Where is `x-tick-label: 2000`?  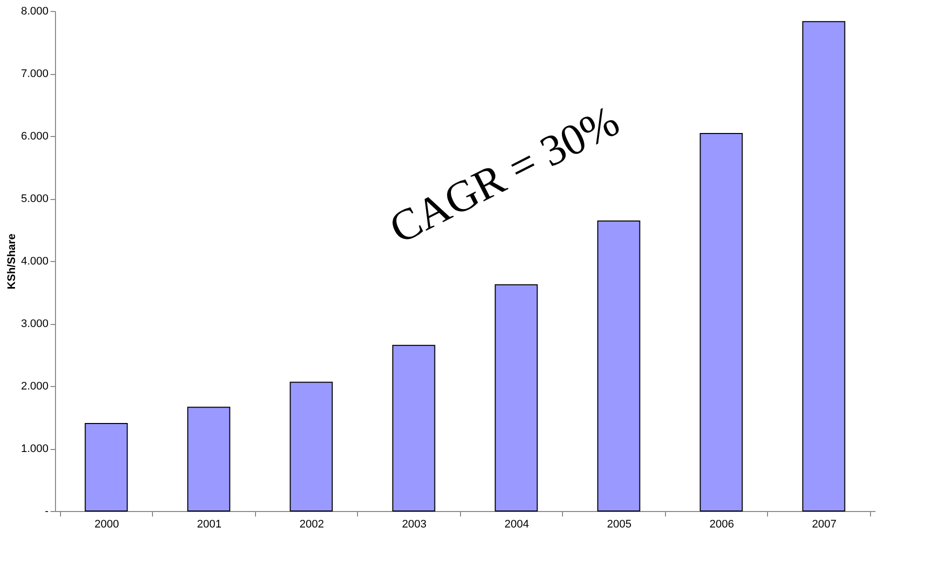
x-tick-label: 2000 is located at coordinates (106, 524).